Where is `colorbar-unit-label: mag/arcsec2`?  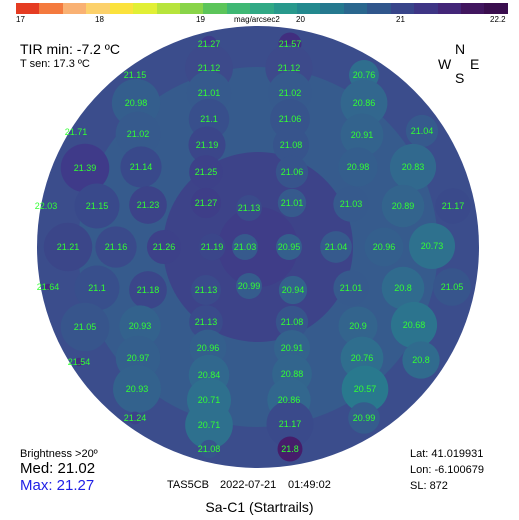 colorbar-unit-label: mag/arcsec2 is located at coordinates (257, 19).